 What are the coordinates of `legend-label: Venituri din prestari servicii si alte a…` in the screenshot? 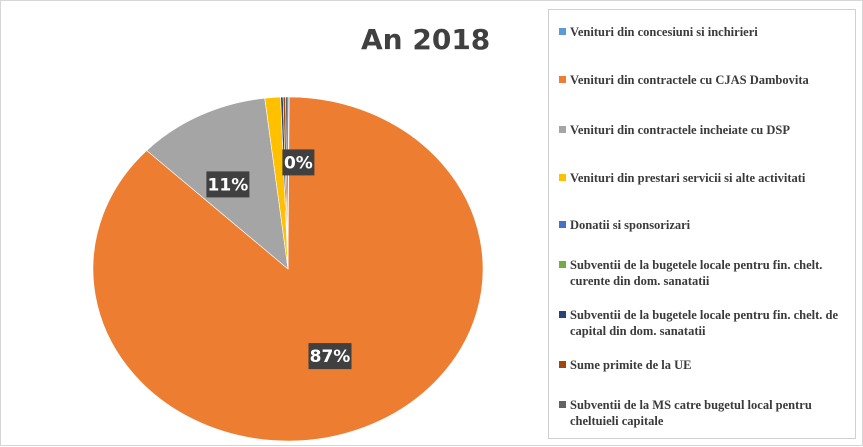 It's located at (688, 178).